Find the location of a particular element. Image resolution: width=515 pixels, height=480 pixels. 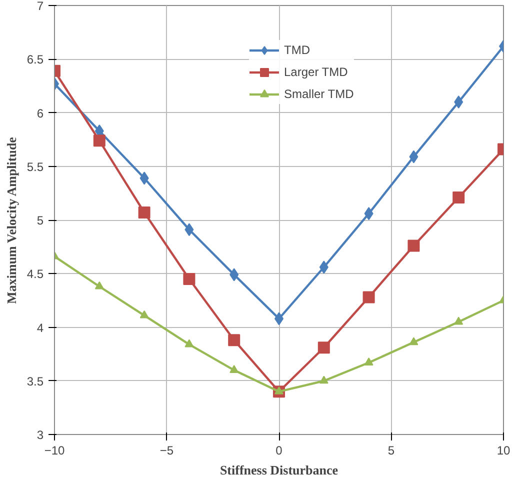

y-tick-label: 6 is located at coordinates (40, 113).